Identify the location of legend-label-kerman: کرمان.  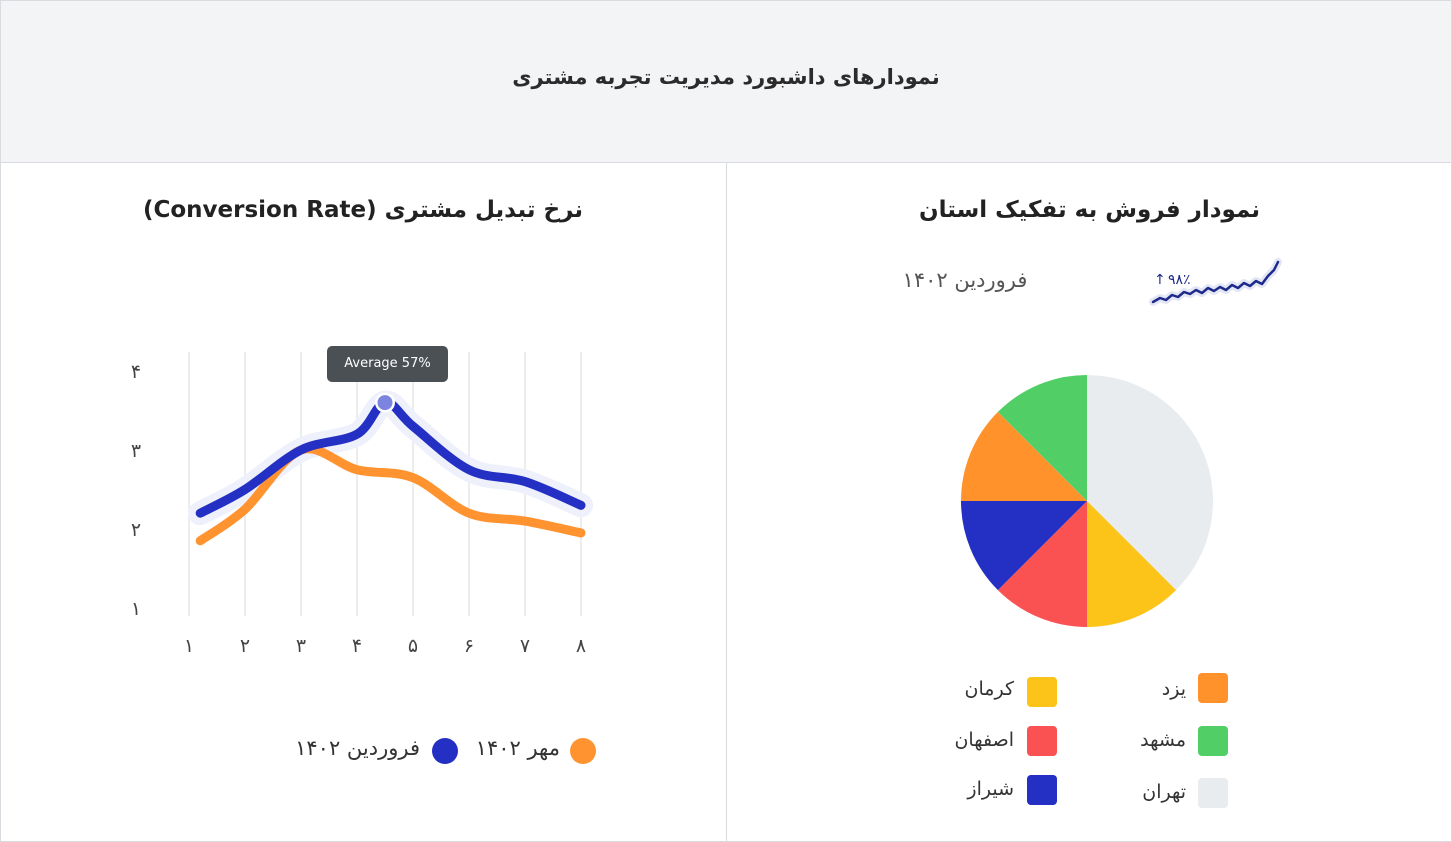
(989, 689).